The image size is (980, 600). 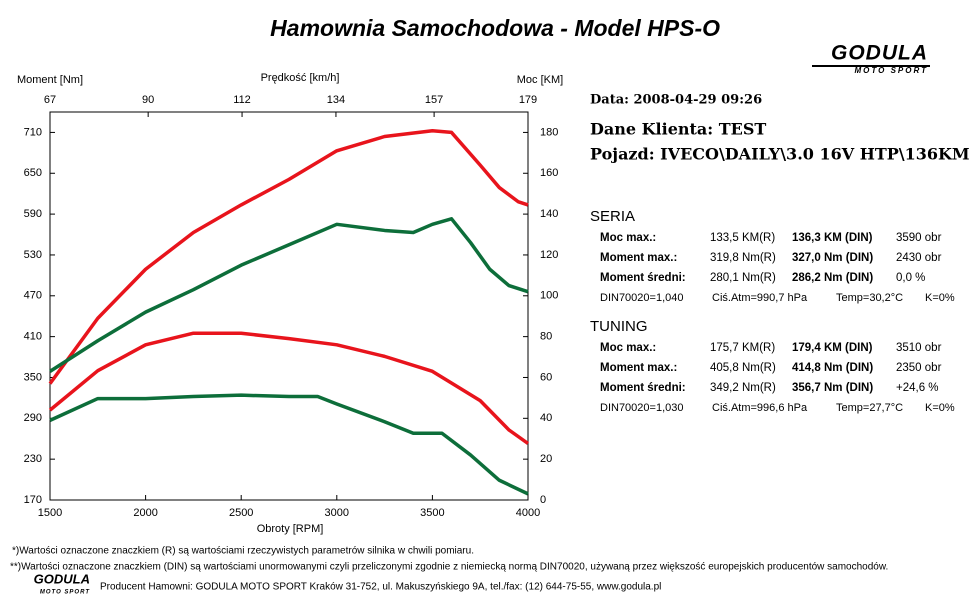 I want to click on x2-tick-label: 90, so click(x=148, y=100).